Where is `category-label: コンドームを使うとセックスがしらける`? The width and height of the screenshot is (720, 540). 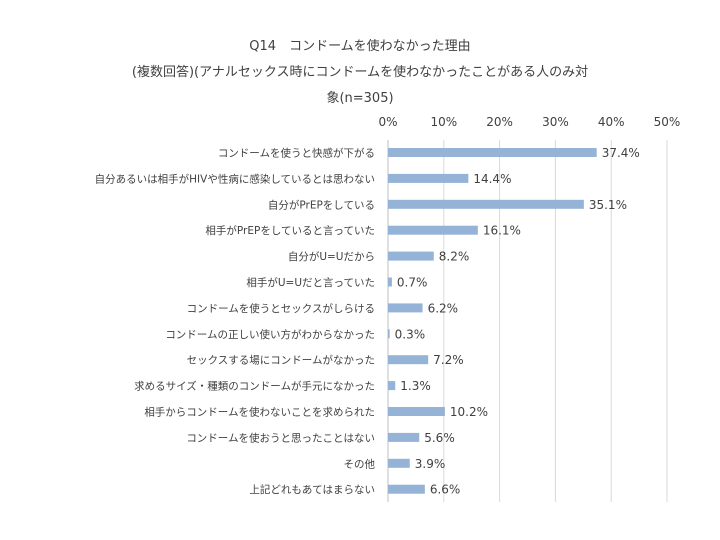
category-label: コンドームを使うとセックスがしらける is located at coordinates (281, 308).